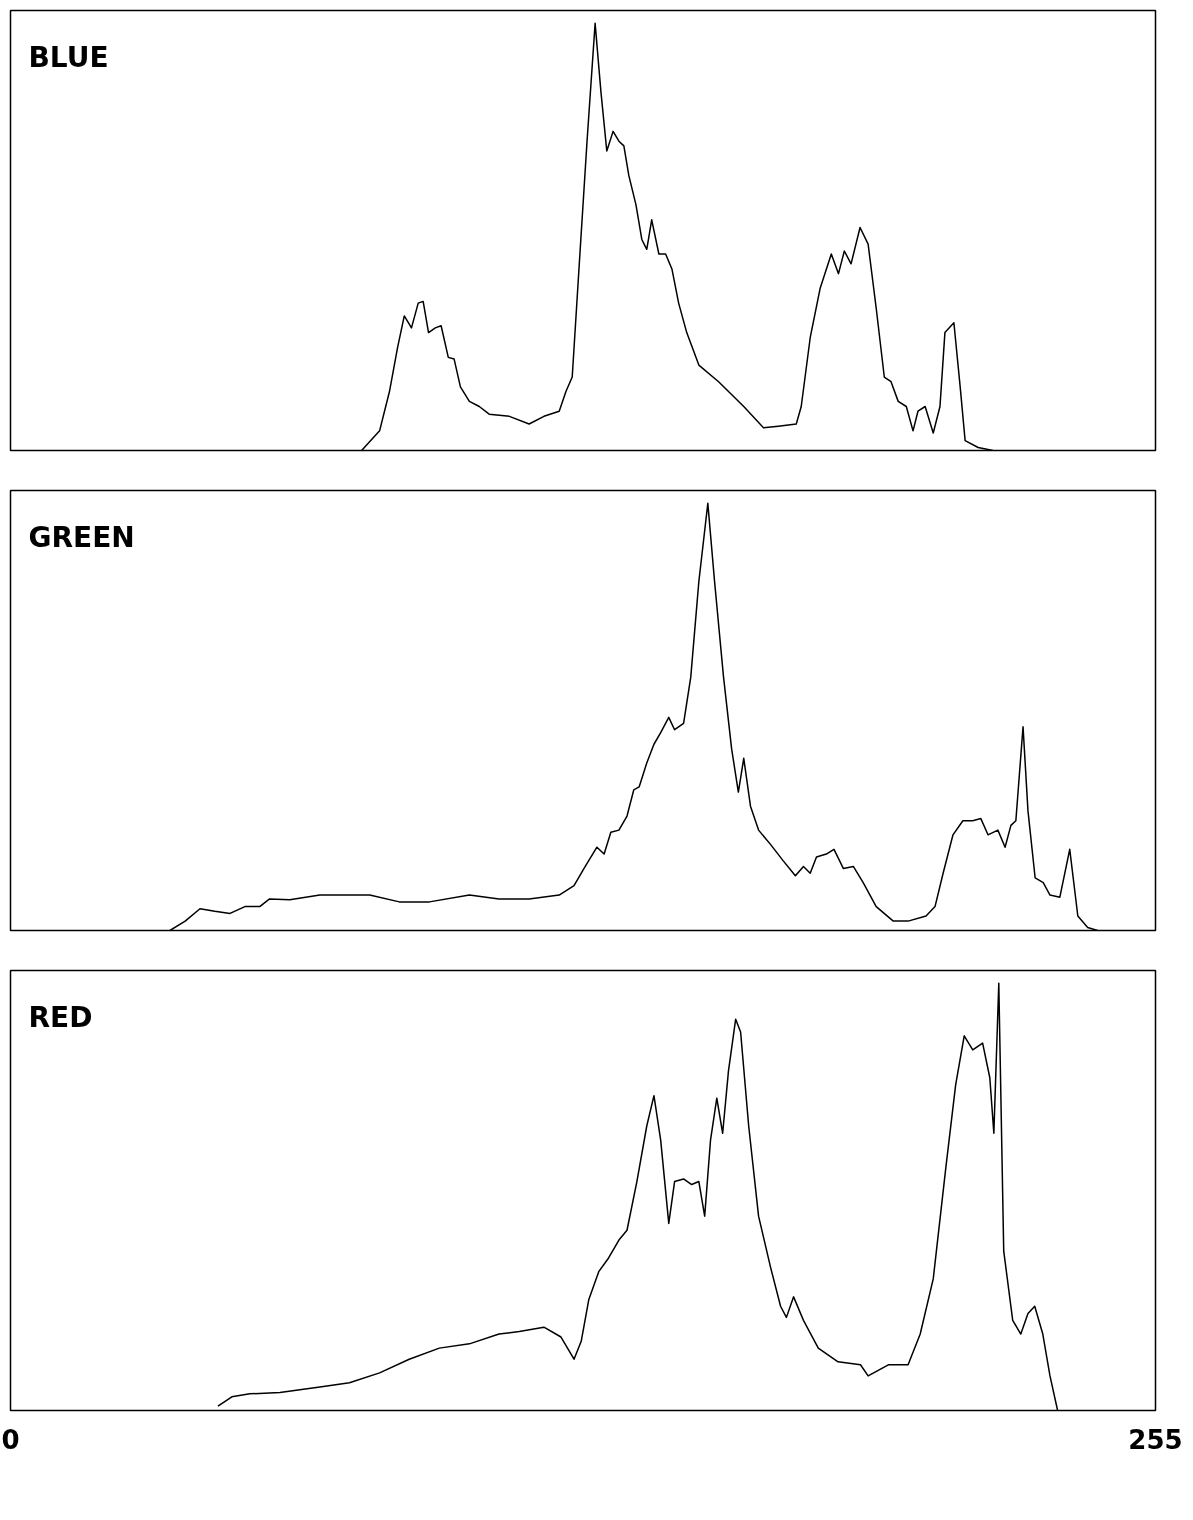 This screenshot has width=1193, height=1520. What do you see at coordinates (1155, 1439) in the screenshot?
I see `x-tick-label: 255` at bounding box center [1155, 1439].